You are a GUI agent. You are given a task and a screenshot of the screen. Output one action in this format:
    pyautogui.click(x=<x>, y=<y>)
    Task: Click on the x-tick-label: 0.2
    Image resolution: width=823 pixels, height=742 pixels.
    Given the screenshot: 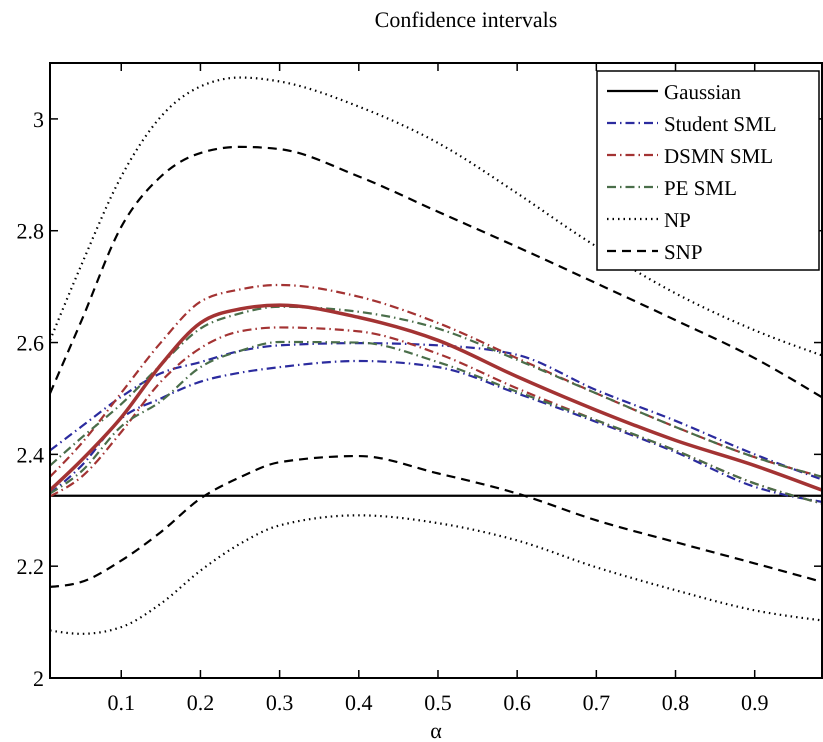 What is the action you would take?
    pyautogui.click(x=200, y=702)
    